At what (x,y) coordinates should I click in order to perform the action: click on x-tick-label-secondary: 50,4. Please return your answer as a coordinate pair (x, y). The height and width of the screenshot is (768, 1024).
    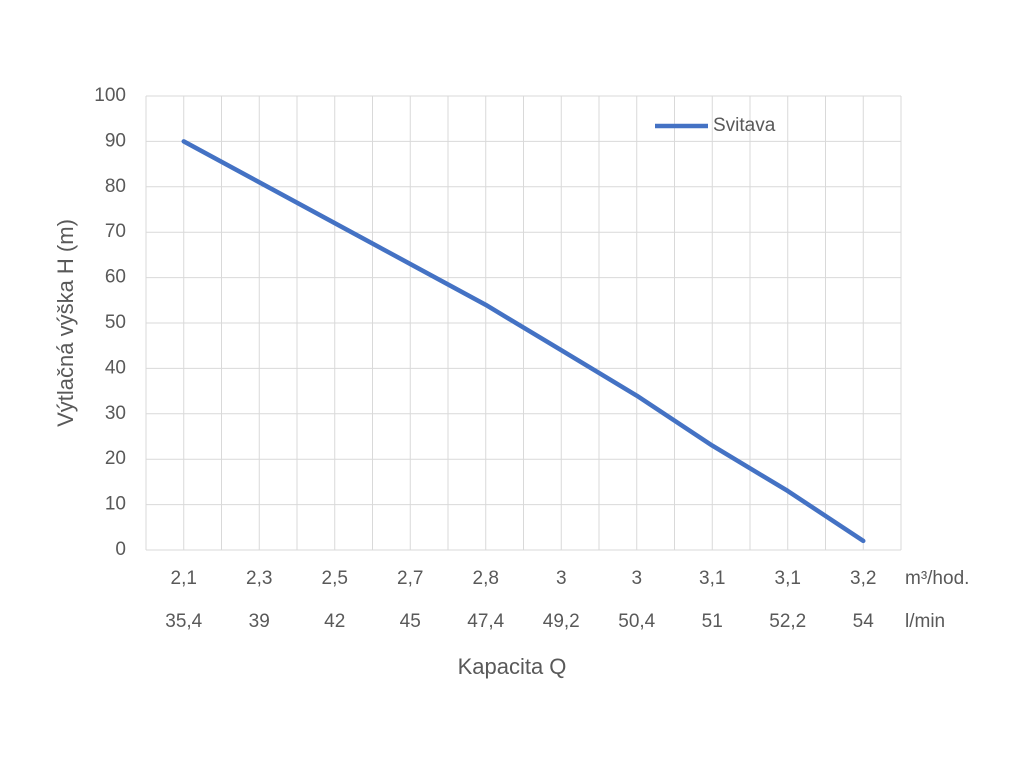
    Looking at the image, I should click on (636, 621).